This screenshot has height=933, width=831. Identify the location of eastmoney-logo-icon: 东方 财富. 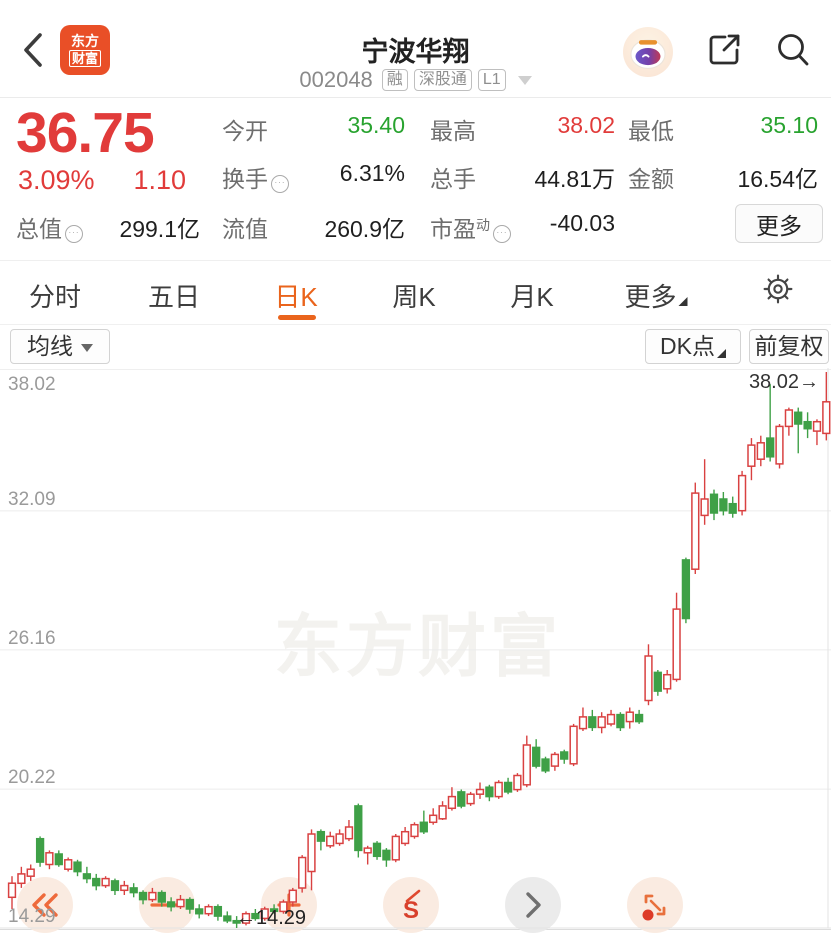
(85, 50).